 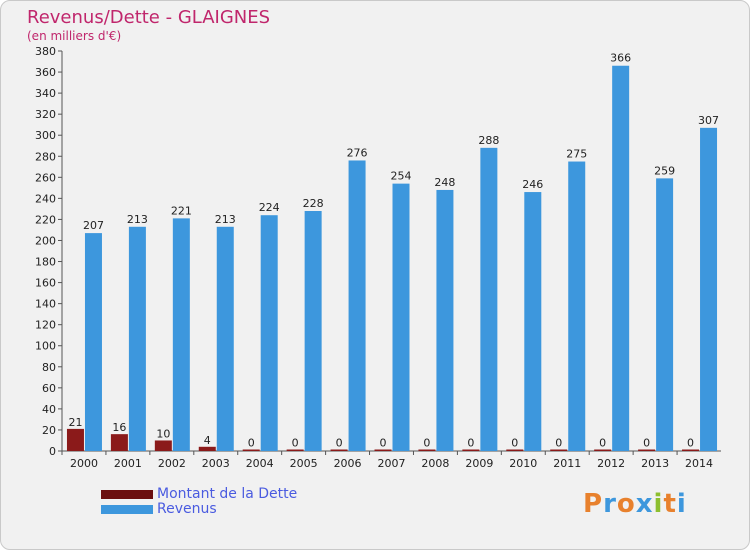 What do you see at coordinates (49, 367) in the screenshot?
I see `y-tick-label: 80` at bounding box center [49, 367].